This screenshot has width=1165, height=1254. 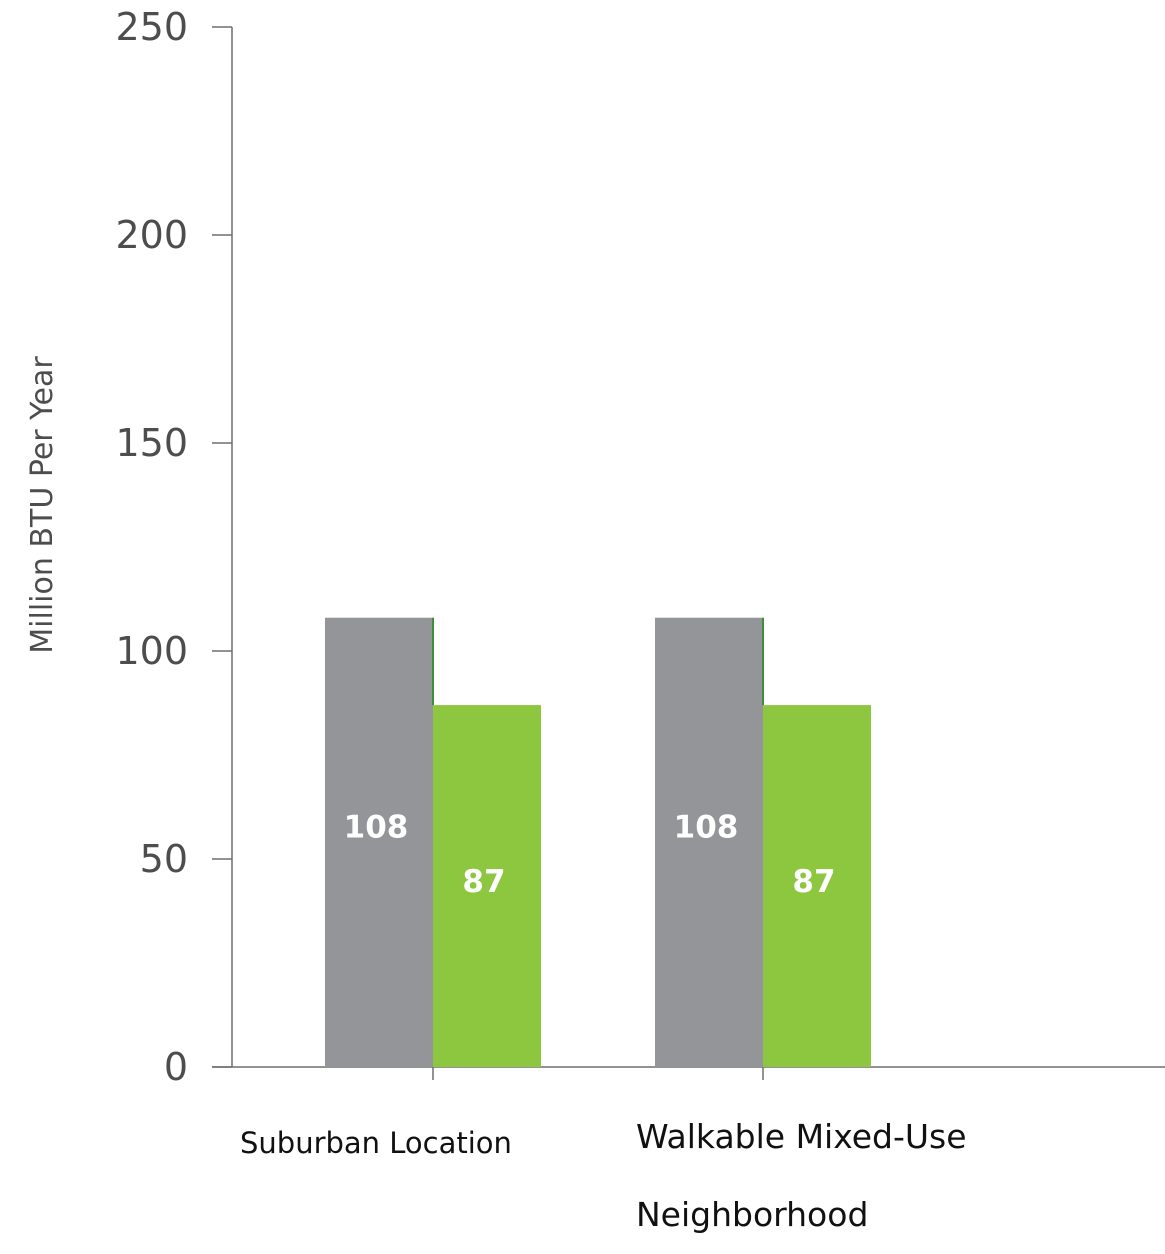 What do you see at coordinates (376, 1143) in the screenshot?
I see `x-category-label-suburban: Suburban Location` at bounding box center [376, 1143].